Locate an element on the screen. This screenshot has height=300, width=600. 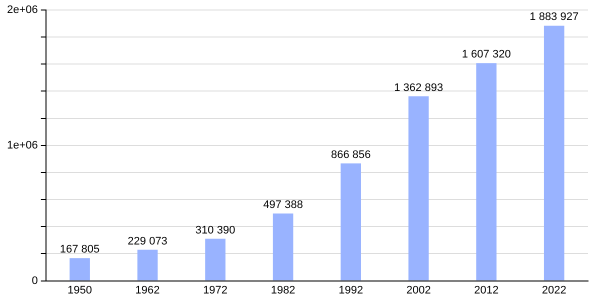
y-tick-label: 2e+06 is located at coordinates (22, 10).